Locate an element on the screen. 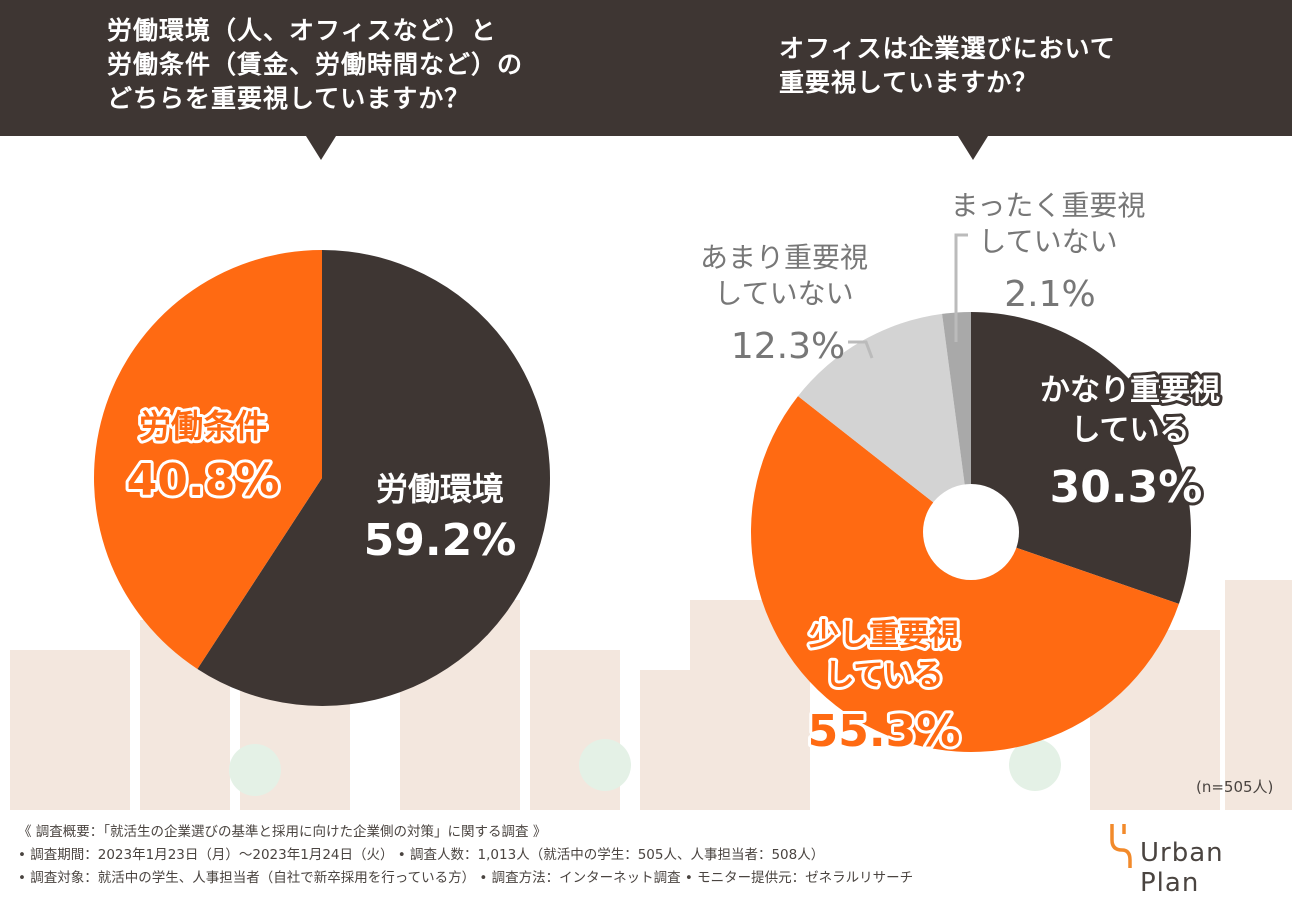 The width and height of the screenshot is (1292, 898). header-pointers is located at coordinates (647, 148).